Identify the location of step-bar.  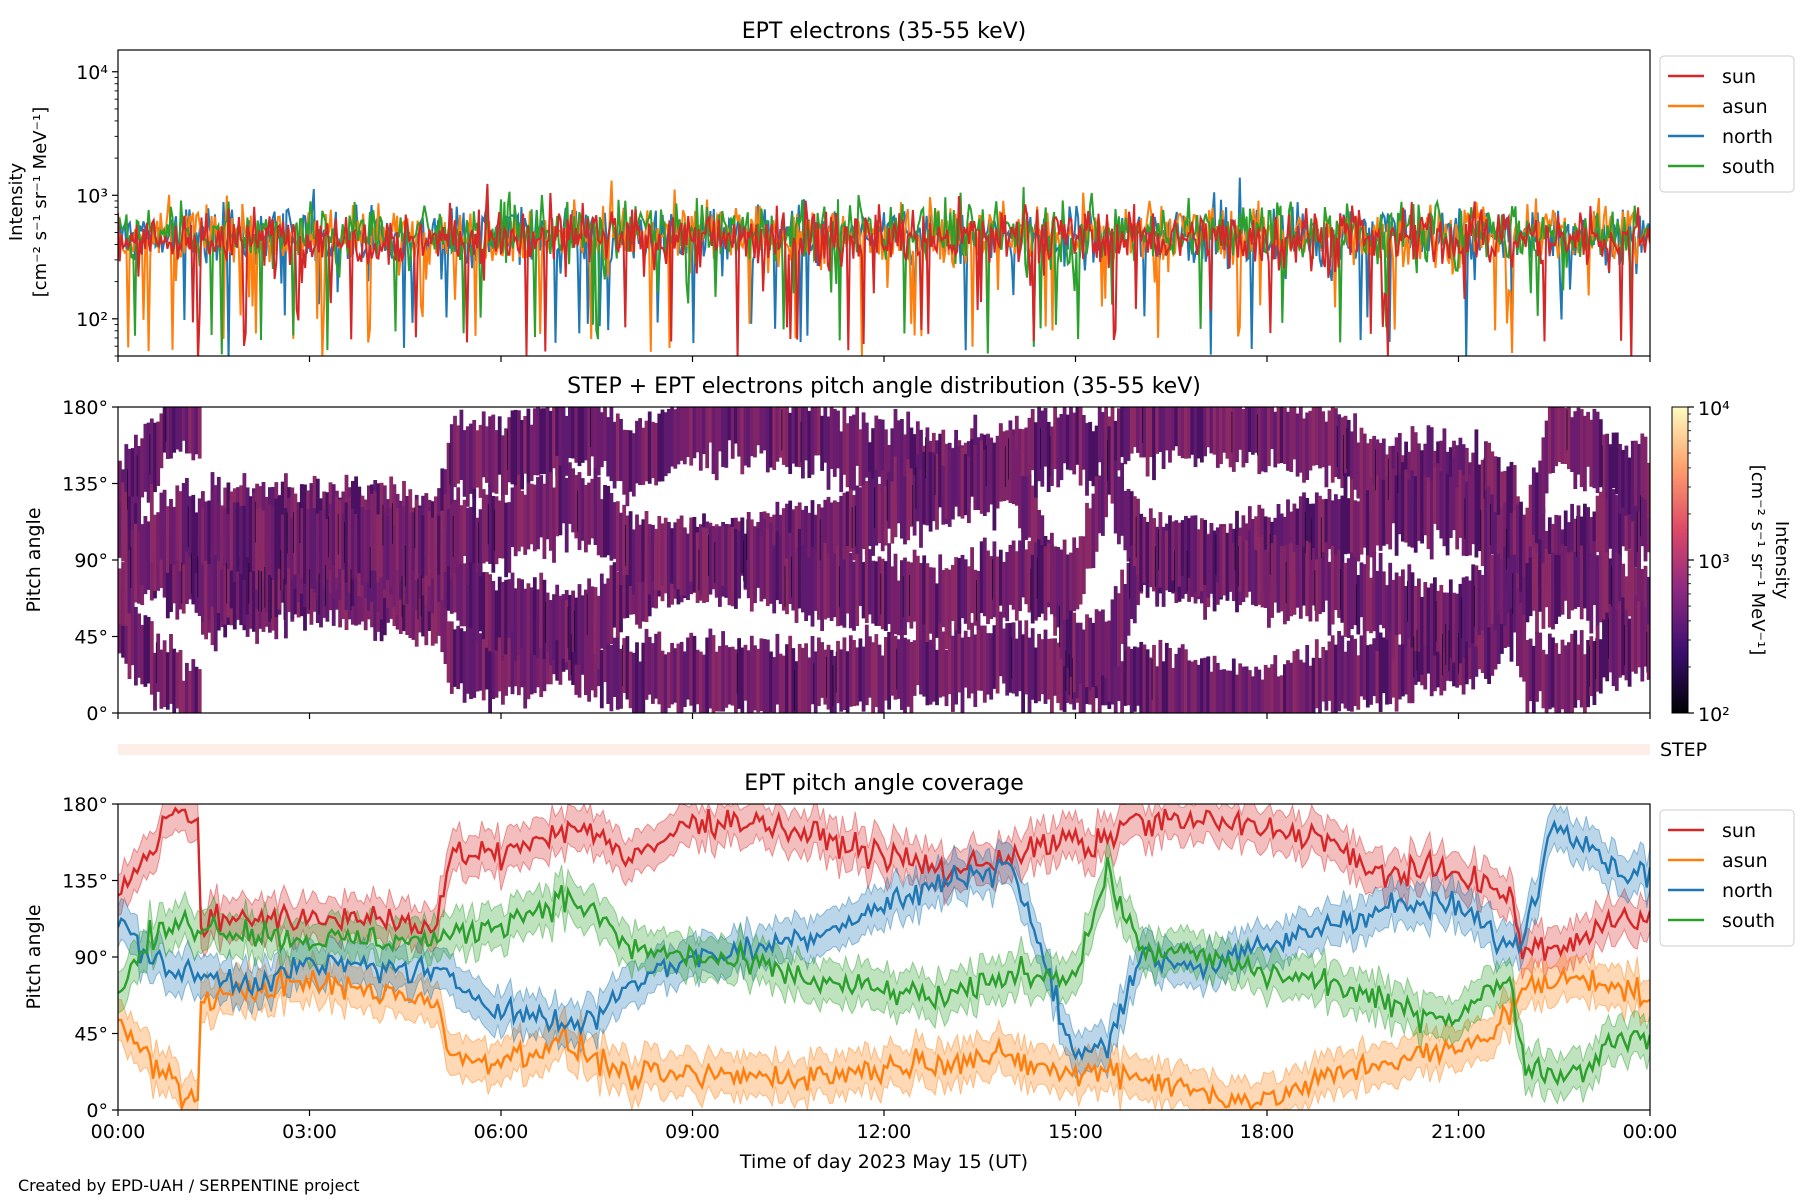
(884, 749).